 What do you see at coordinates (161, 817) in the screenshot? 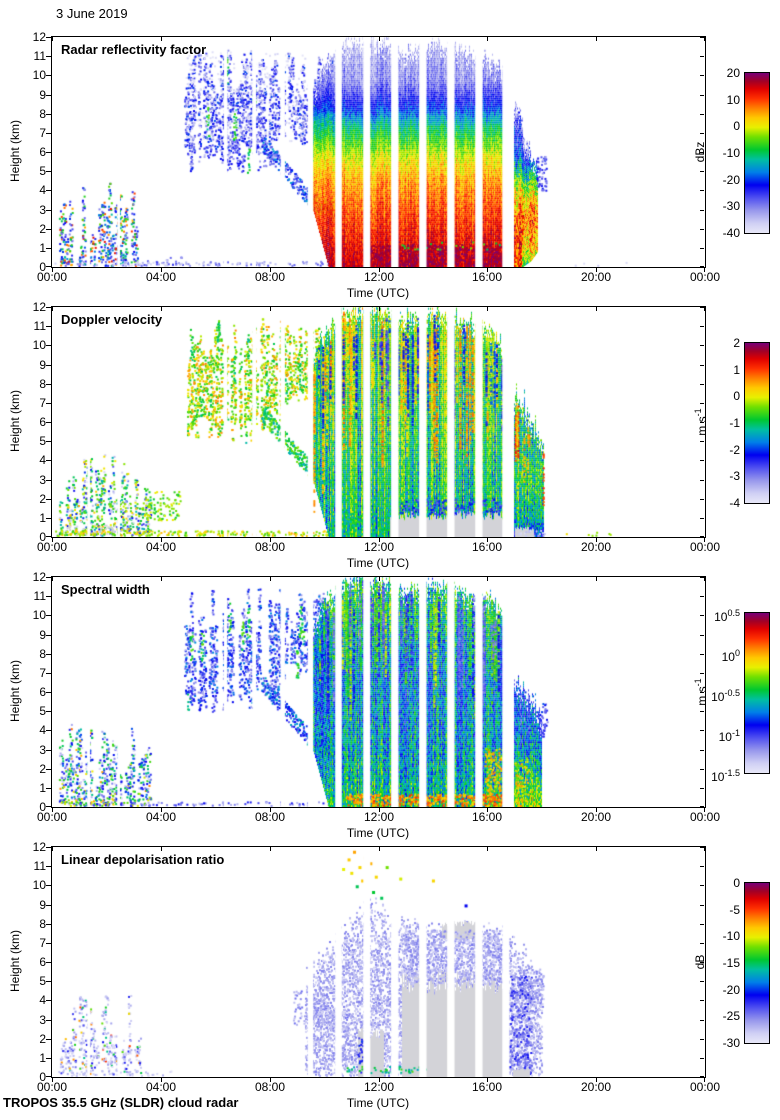
I see `x-tick-label: 04:00` at bounding box center [161, 817].